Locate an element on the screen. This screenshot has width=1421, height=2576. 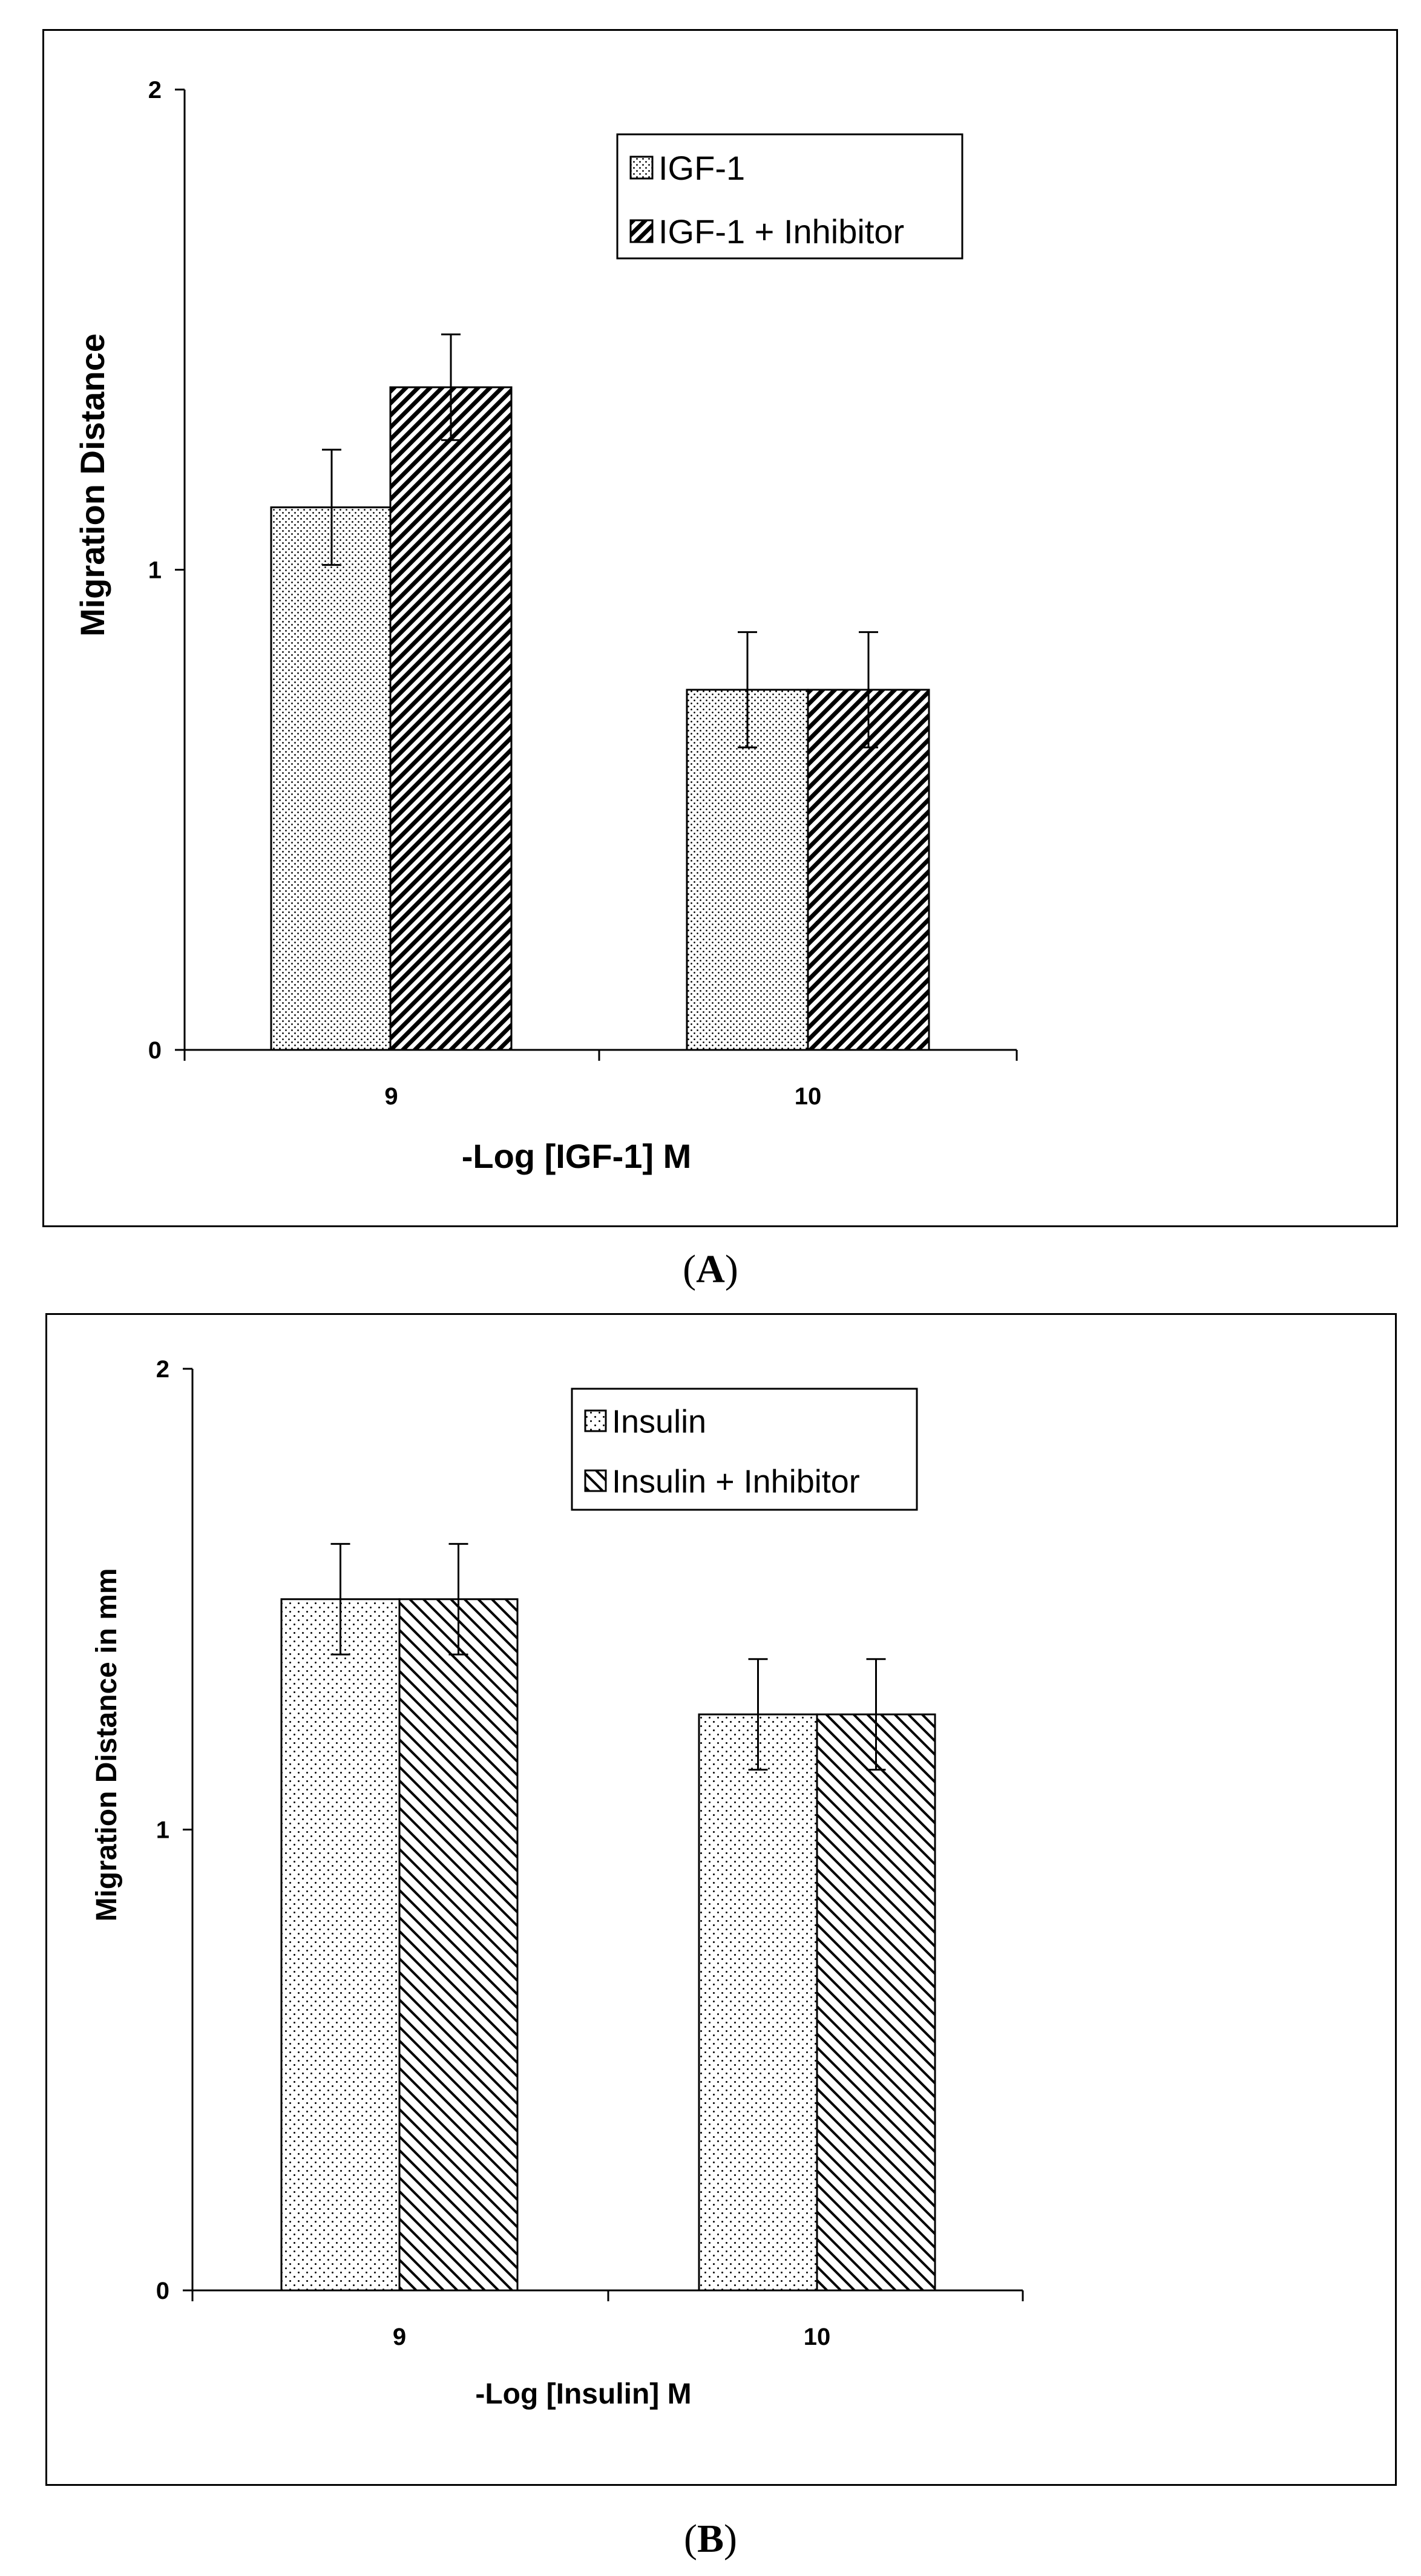
panel-a-legend-box is located at coordinates (789, 196).